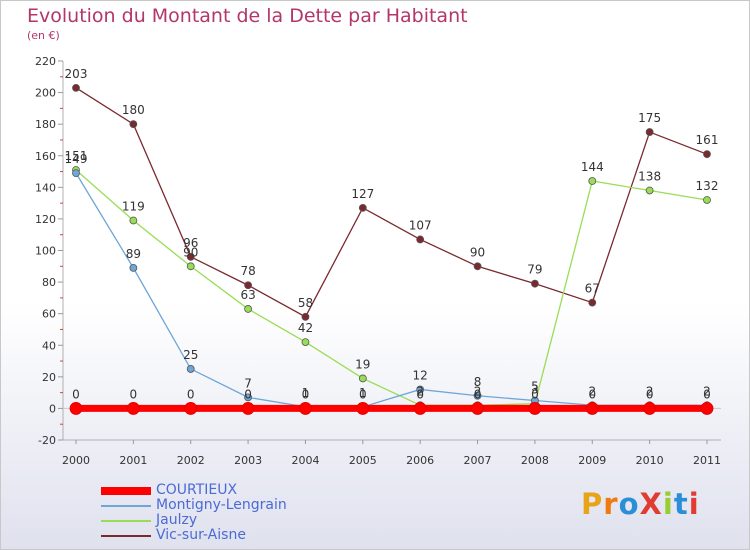 Image resolution: width=750 pixels, height=550 pixels. Describe the element at coordinates (611, 504) in the screenshot. I see `logo-letter: r` at that location.